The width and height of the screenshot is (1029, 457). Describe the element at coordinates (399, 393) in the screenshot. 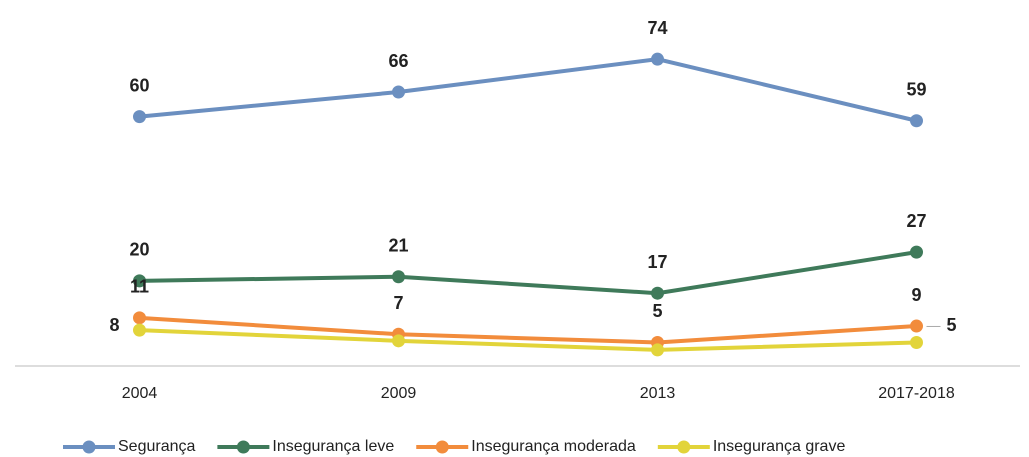

I see `x-tick-label: 2009` at that location.